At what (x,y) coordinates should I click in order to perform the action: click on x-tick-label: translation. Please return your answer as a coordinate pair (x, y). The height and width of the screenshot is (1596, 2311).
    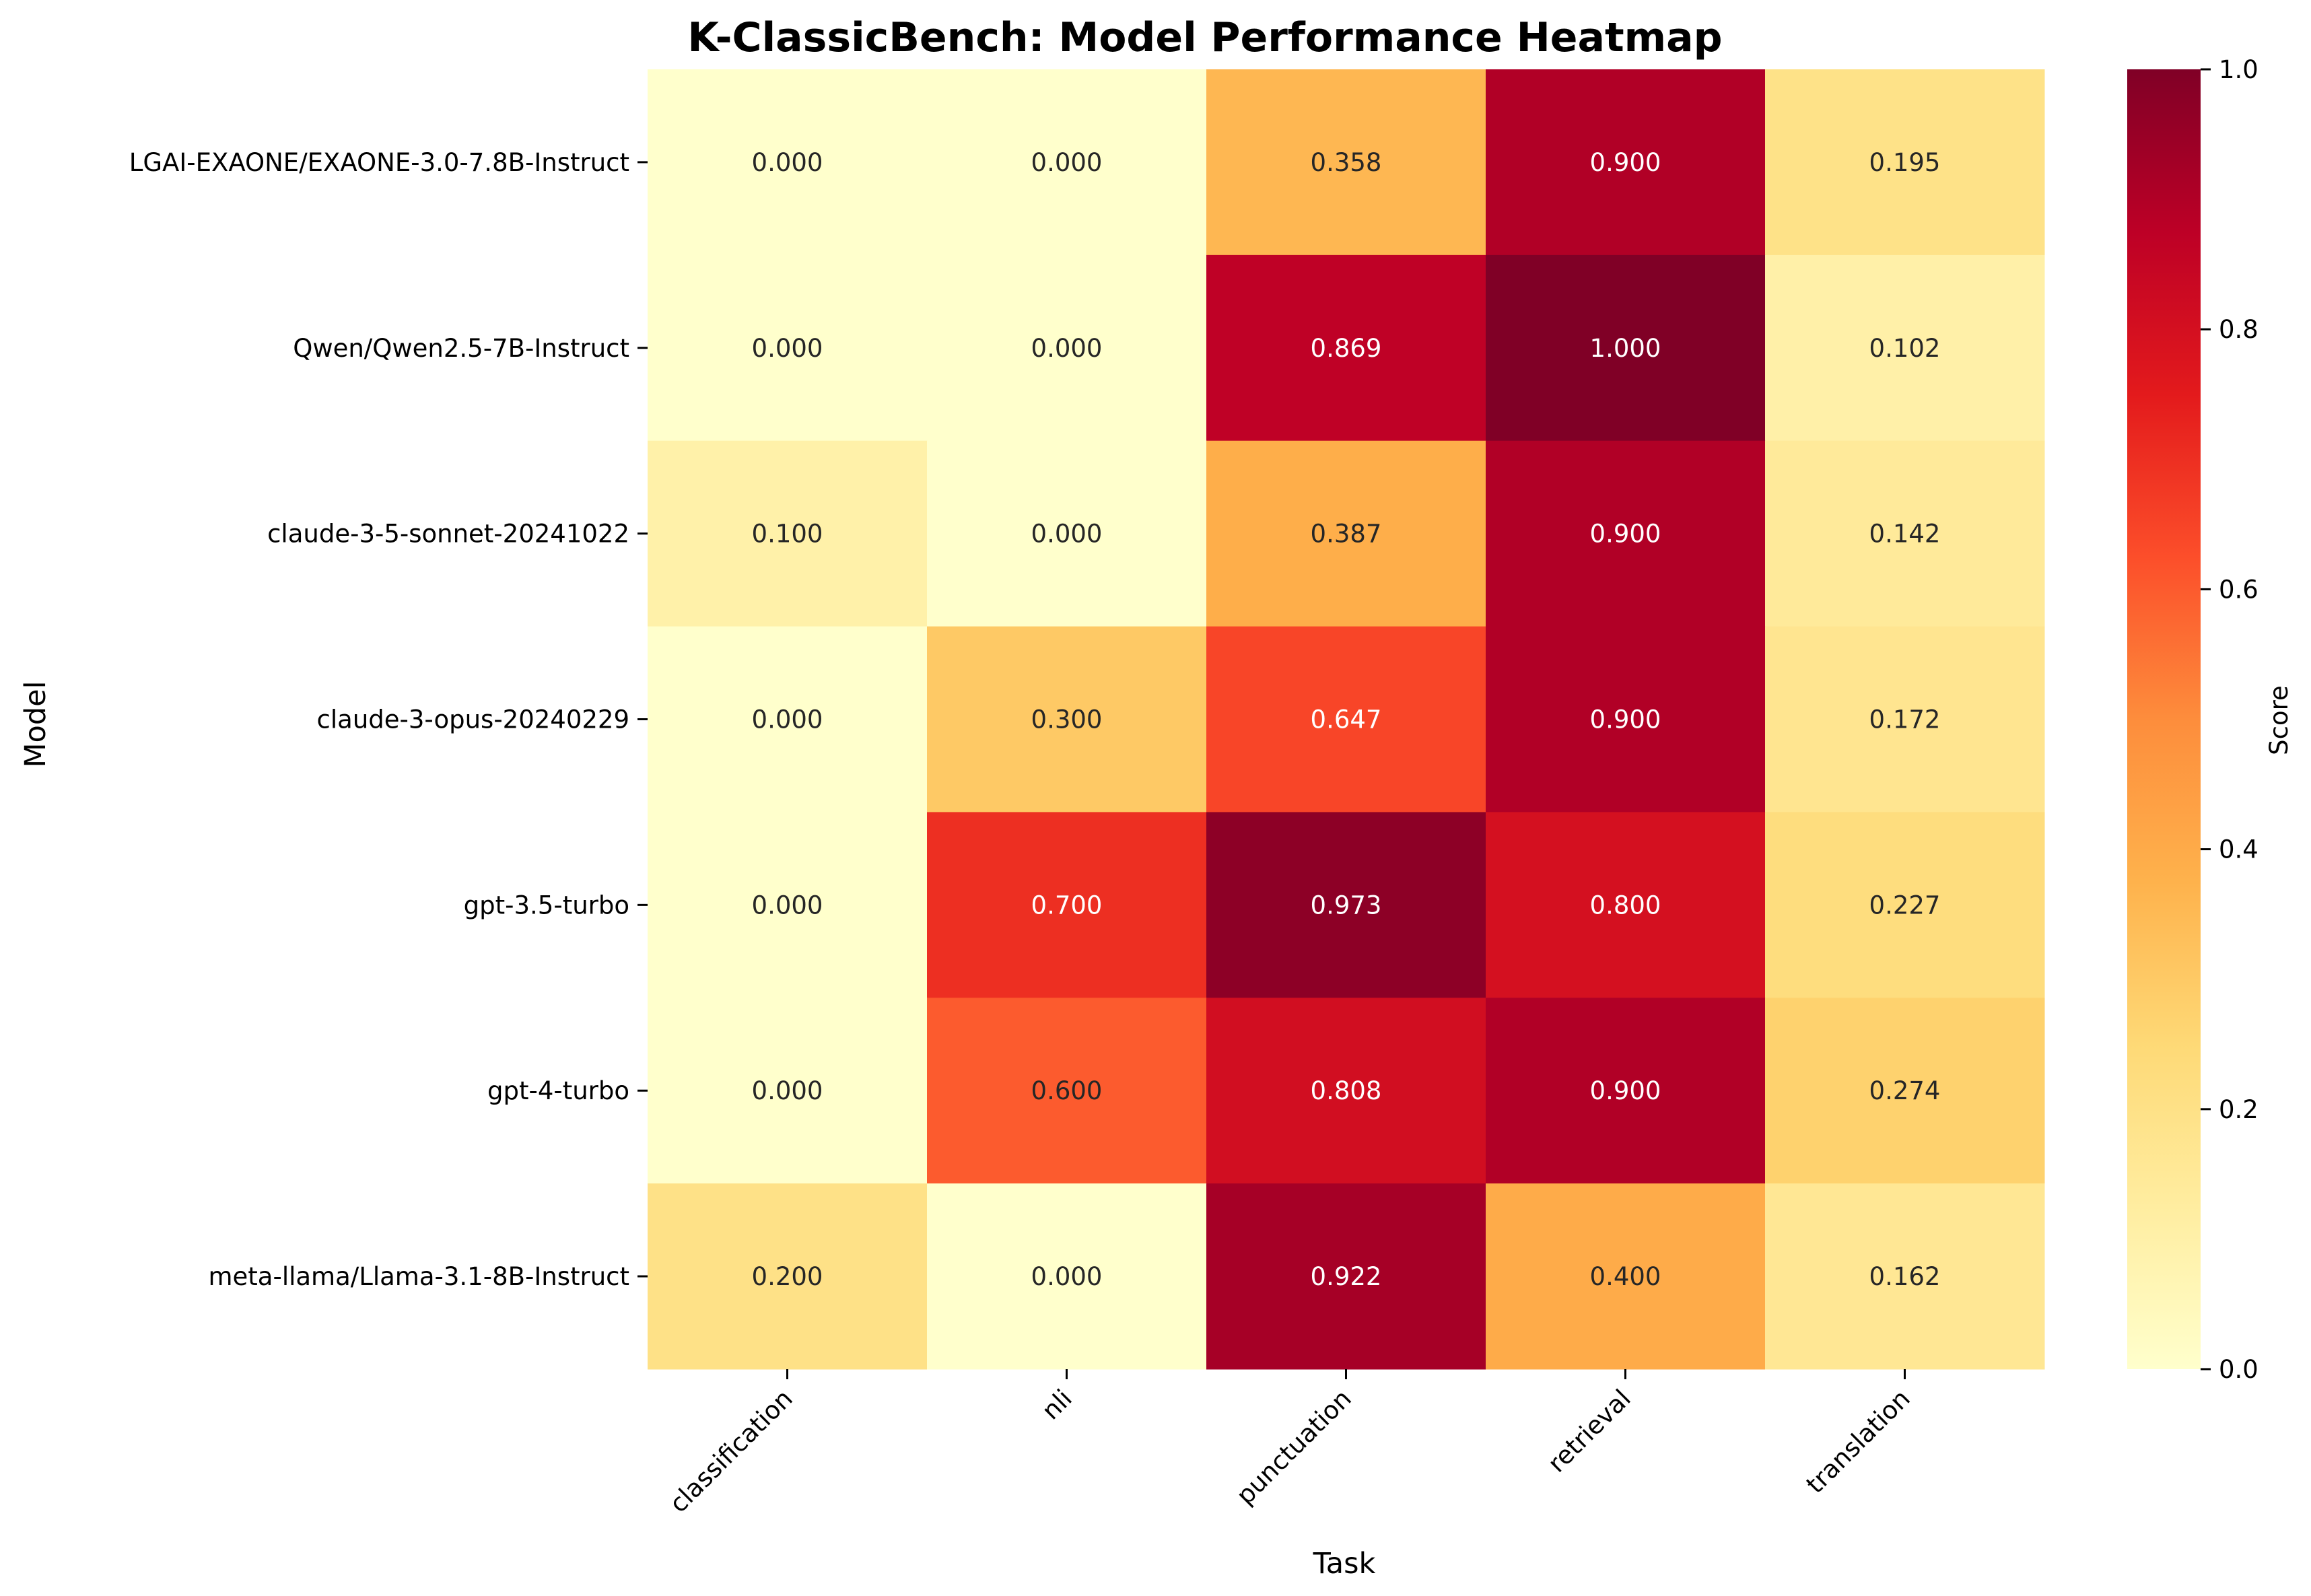
    Looking at the image, I should click on (1858, 1442).